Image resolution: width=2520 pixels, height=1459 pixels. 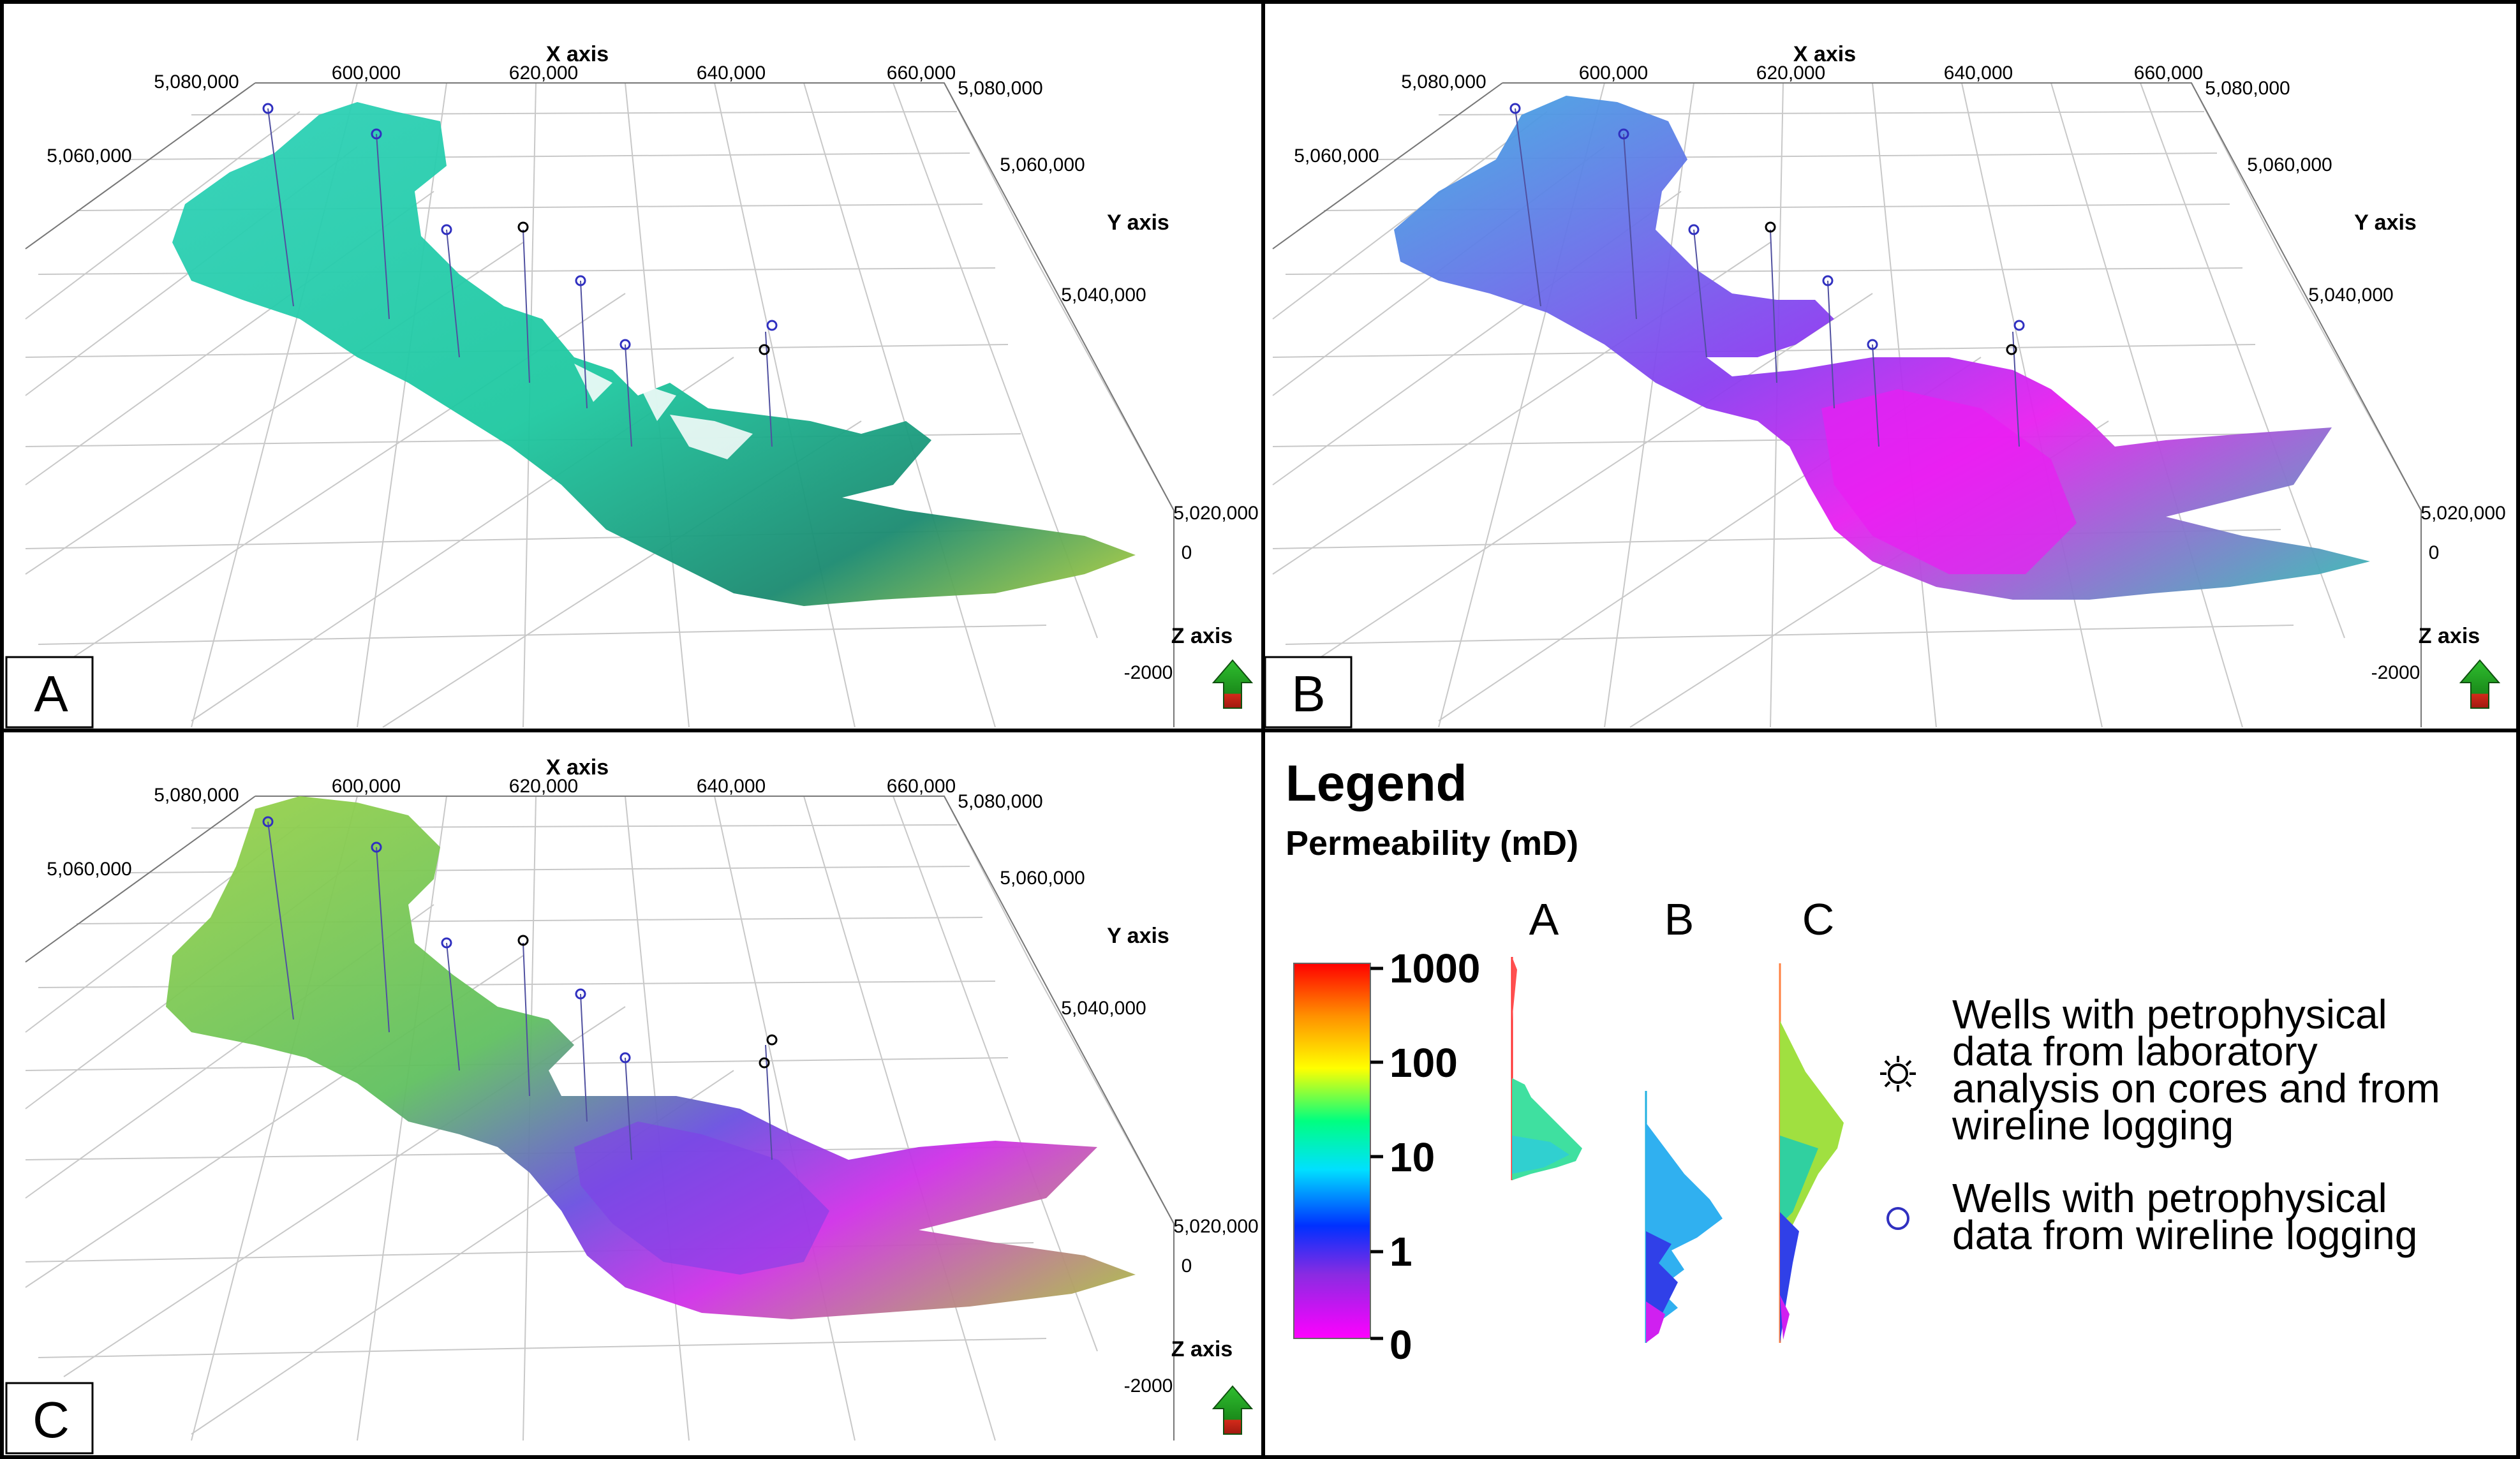 What do you see at coordinates (2196, 1088) in the screenshot?
I see `well-core-line: analysis on cores and from` at bounding box center [2196, 1088].